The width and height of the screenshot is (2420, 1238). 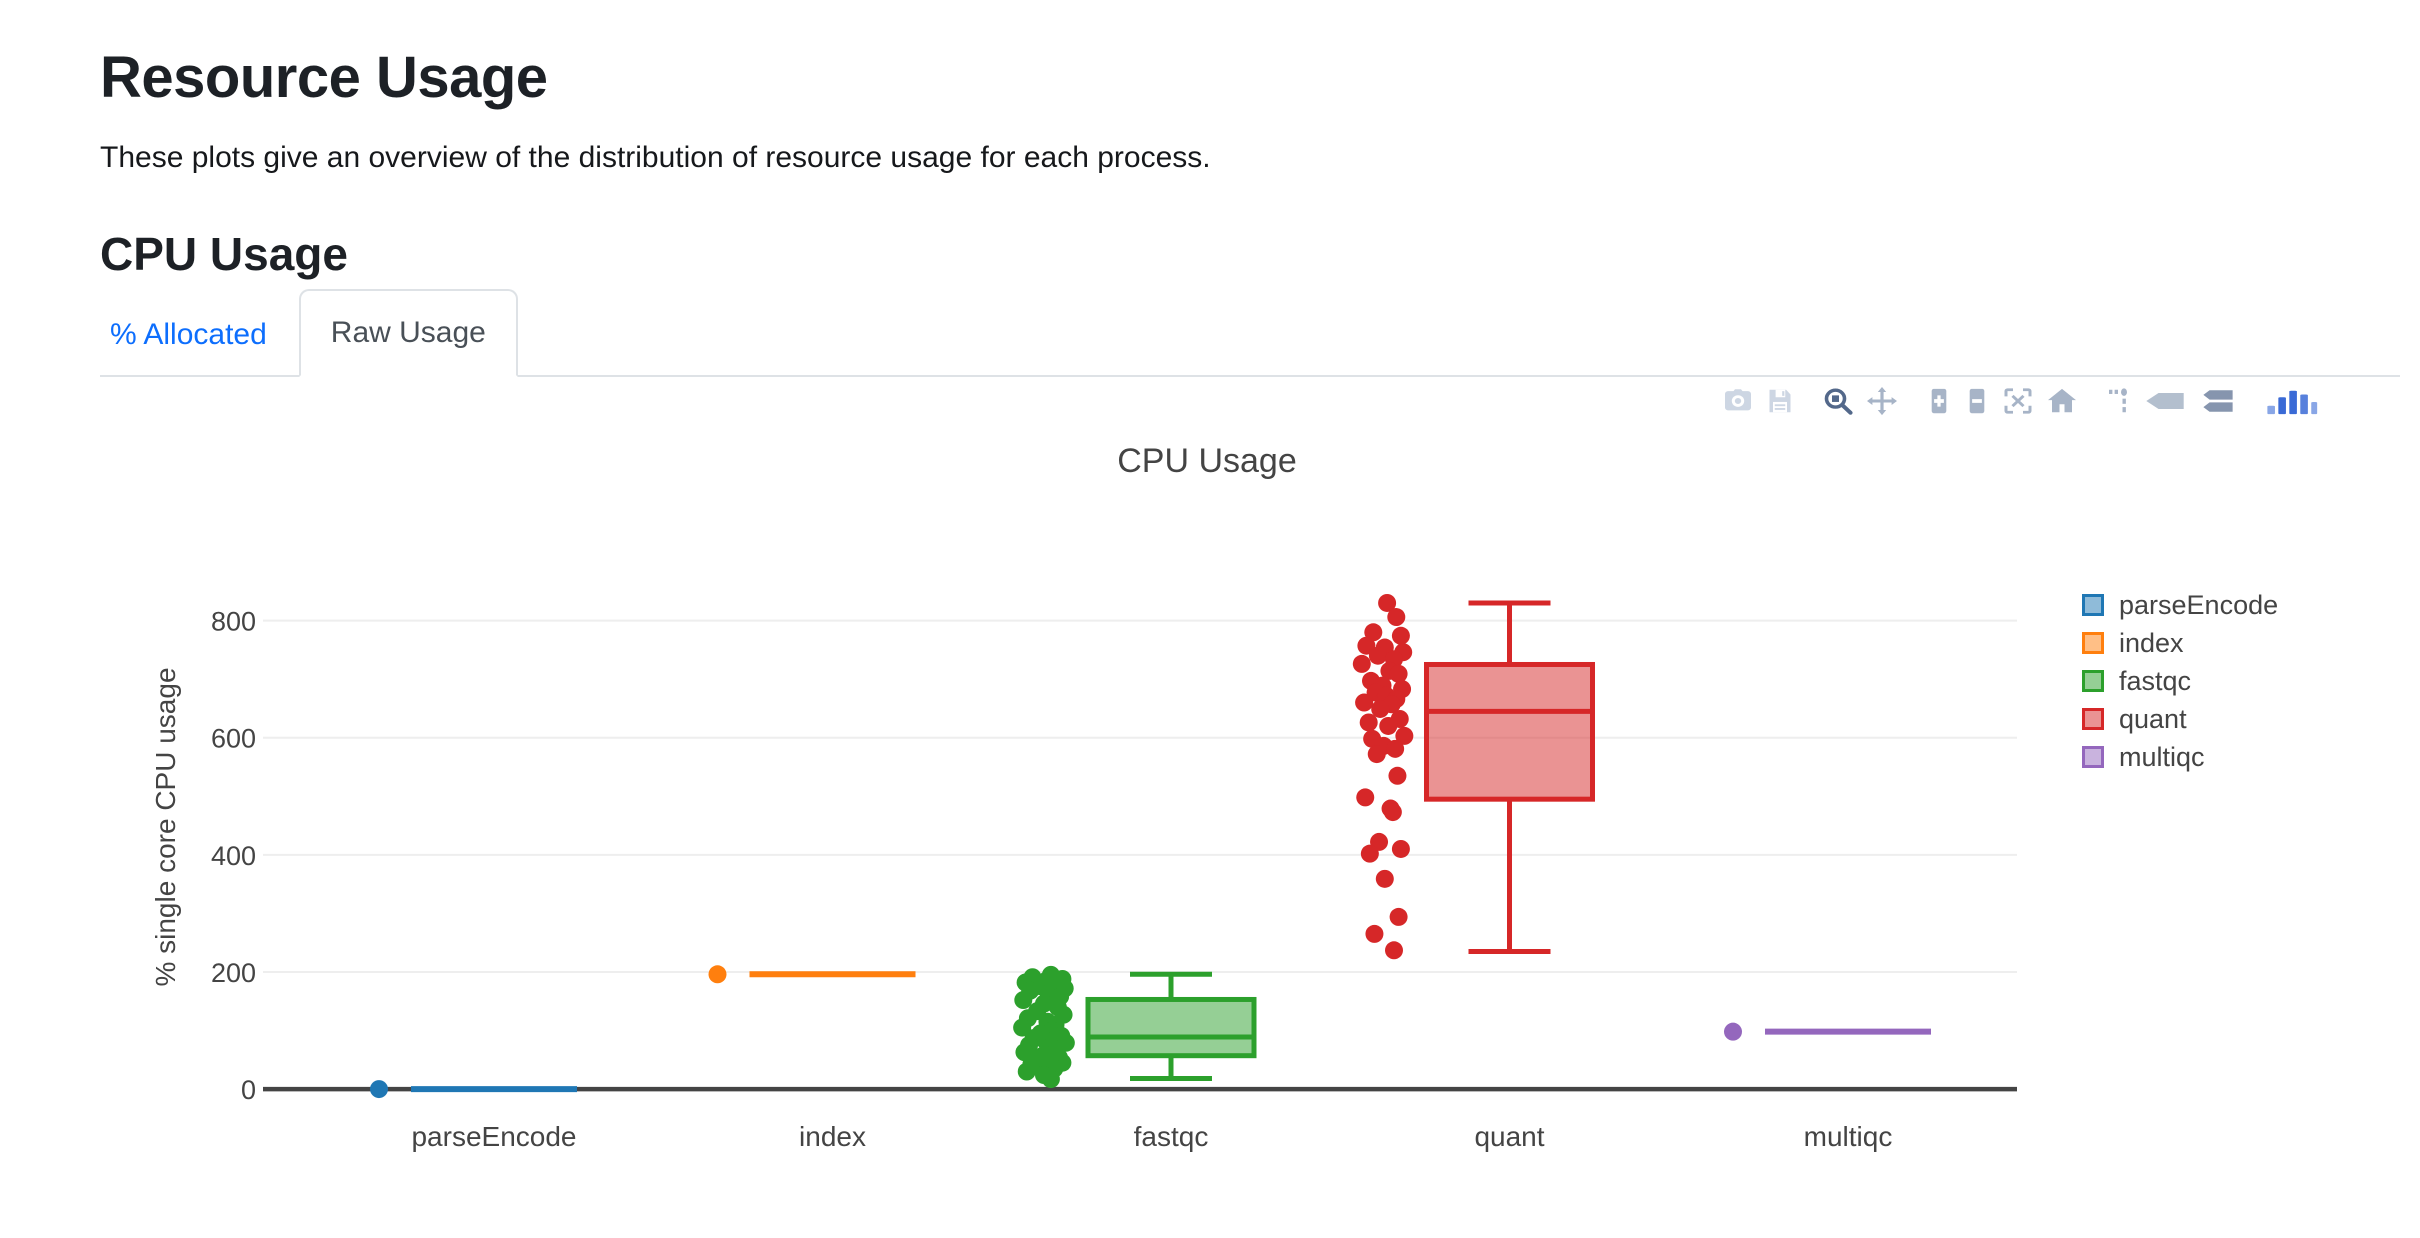 I want to click on legend-item-quant: quant, so click(x=2180, y=719).